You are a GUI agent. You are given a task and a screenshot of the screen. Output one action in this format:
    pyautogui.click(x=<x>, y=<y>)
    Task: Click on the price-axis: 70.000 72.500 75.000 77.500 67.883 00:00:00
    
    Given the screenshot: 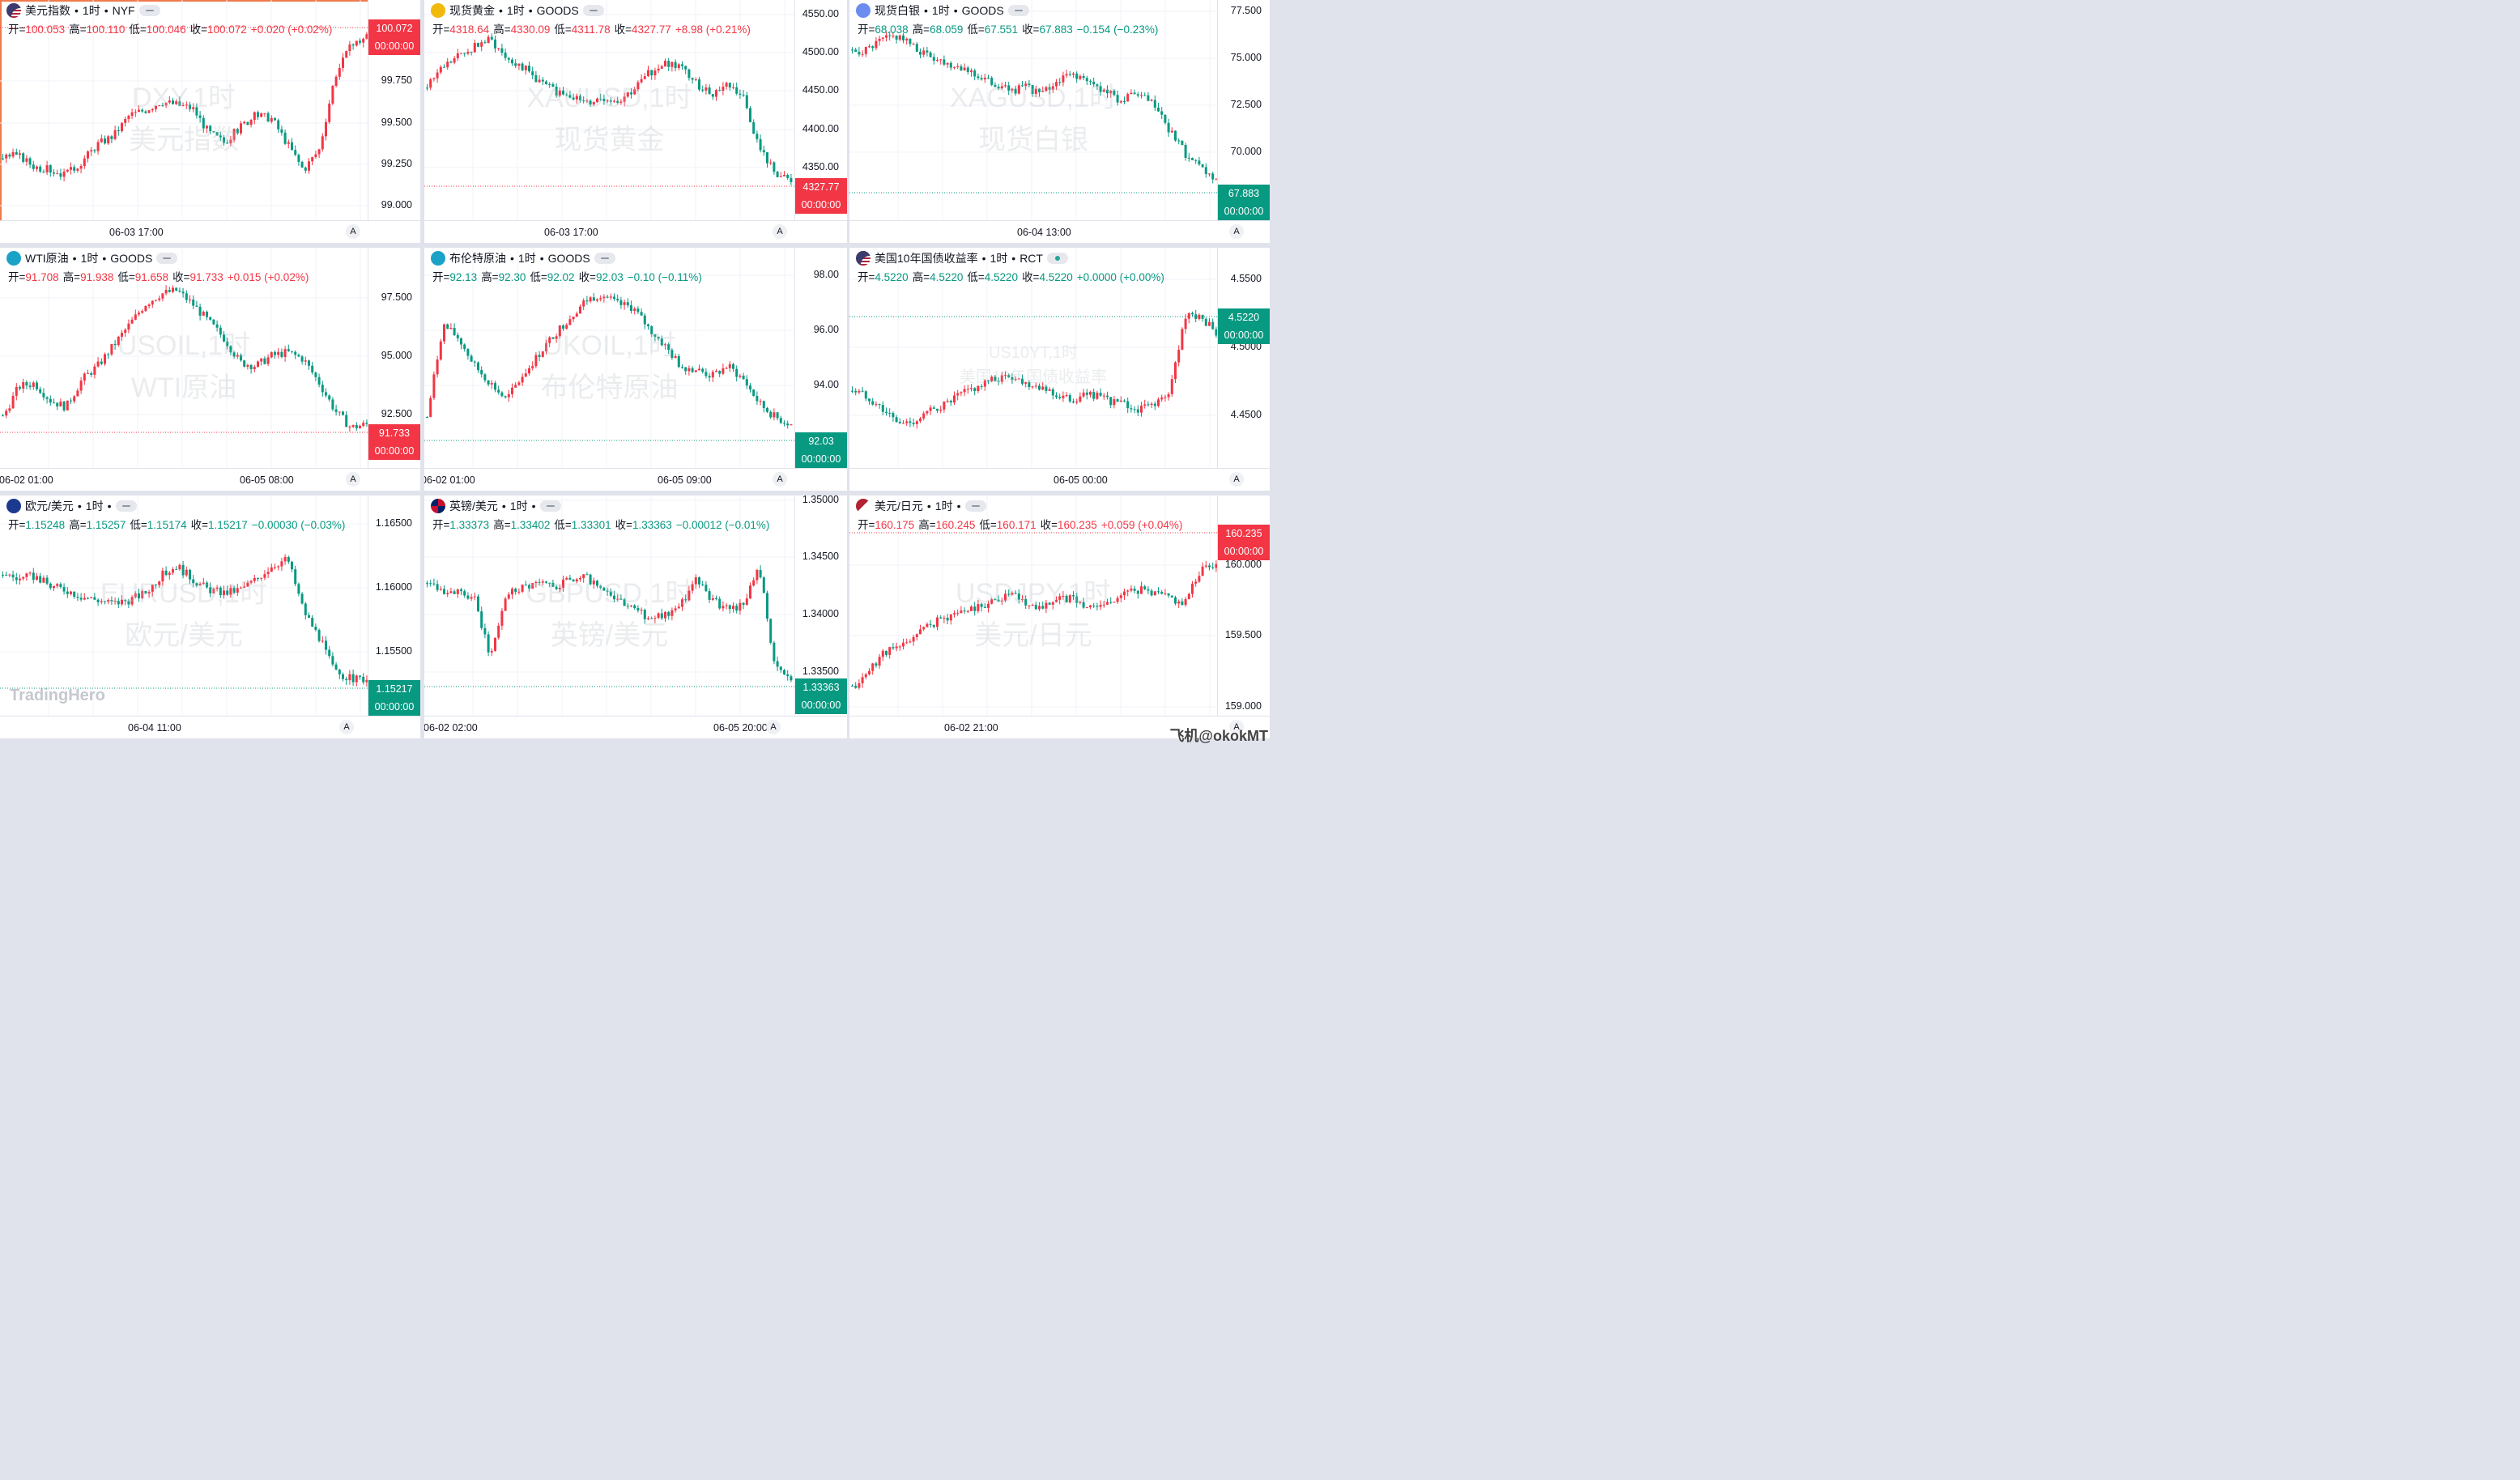 What is the action you would take?
    pyautogui.click(x=1243, y=110)
    